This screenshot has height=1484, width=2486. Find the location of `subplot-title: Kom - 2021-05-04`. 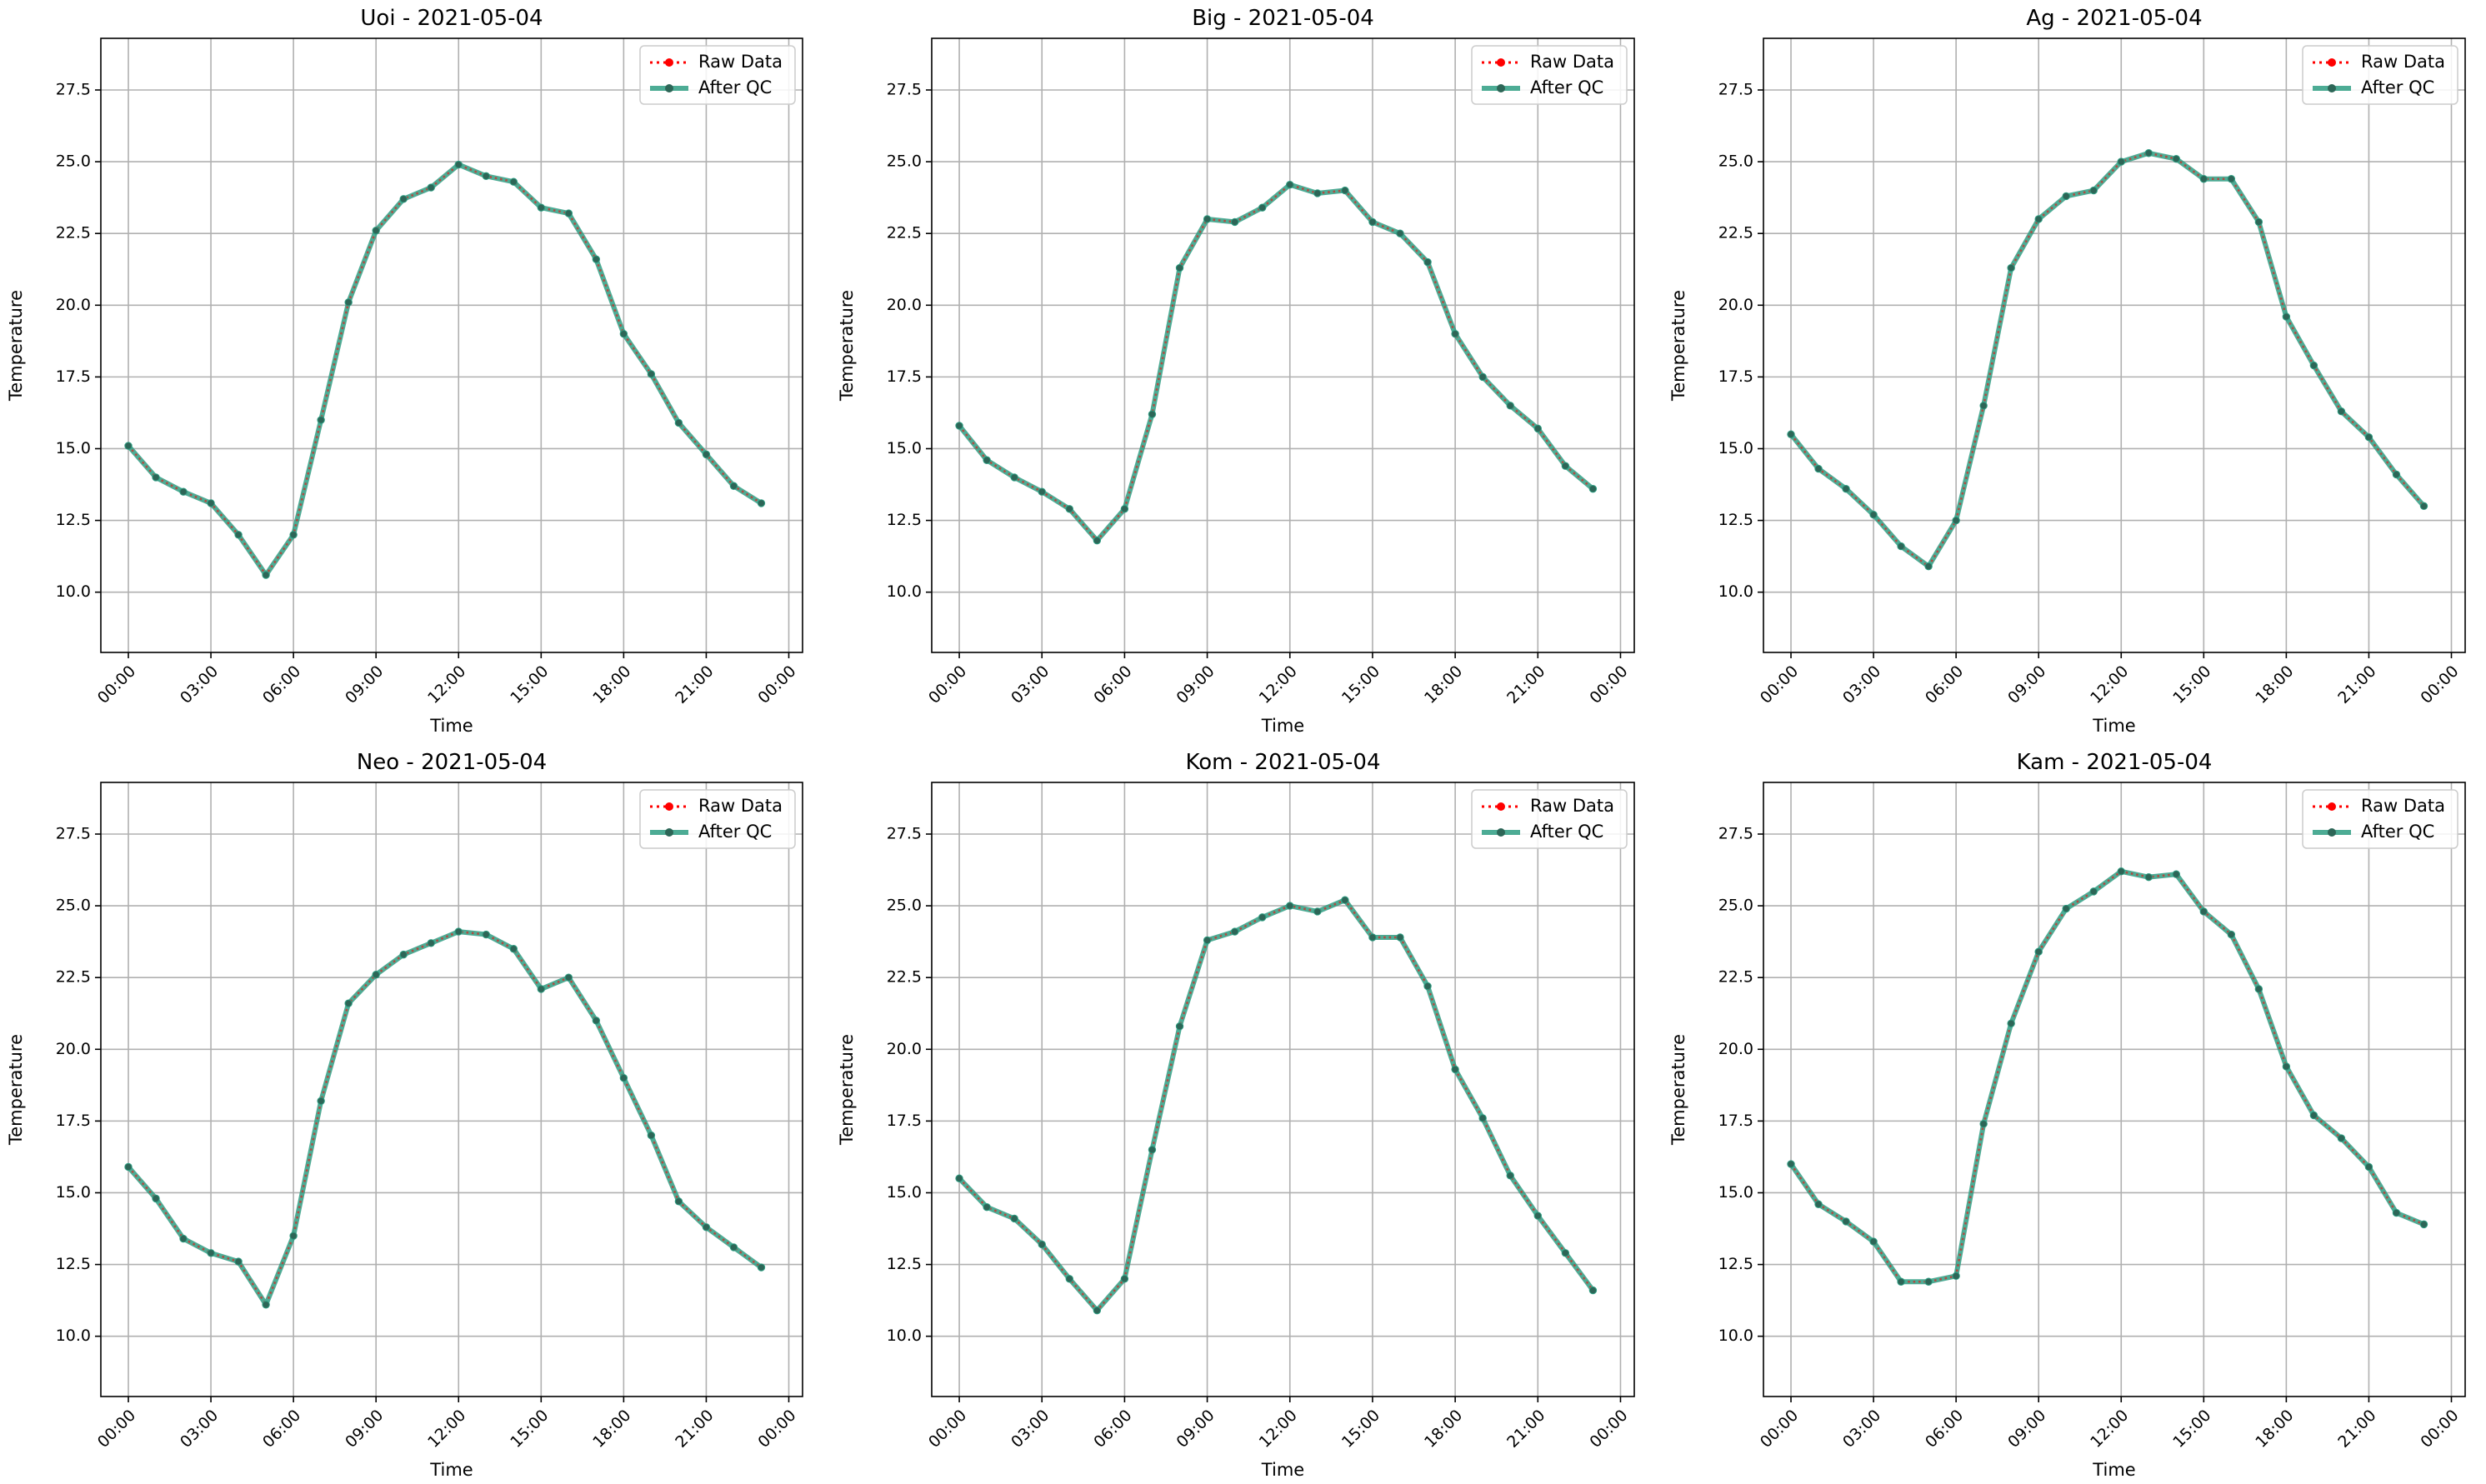

subplot-title: Kom - 2021-05-04 is located at coordinates (1283, 762).